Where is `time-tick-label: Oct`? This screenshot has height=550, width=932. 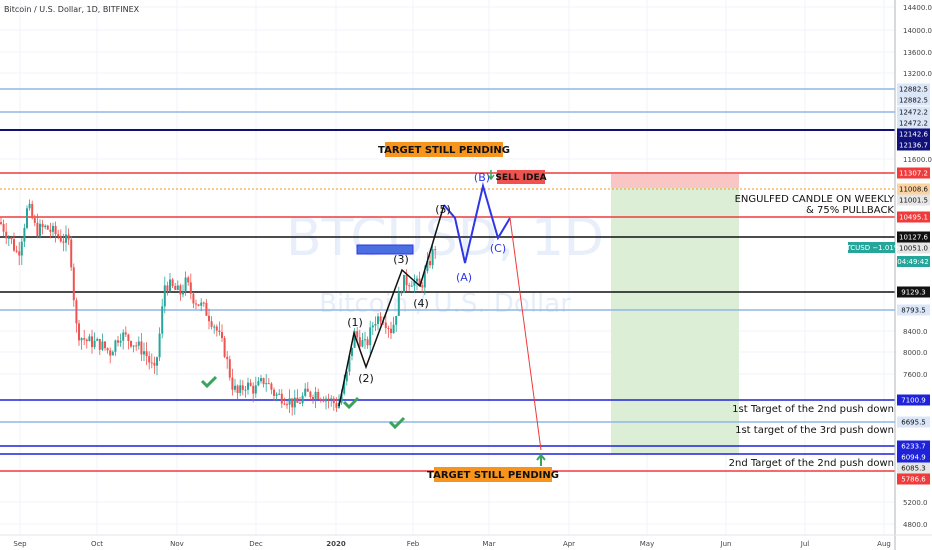
time-tick-label: Oct is located at coordinates (97, 544).